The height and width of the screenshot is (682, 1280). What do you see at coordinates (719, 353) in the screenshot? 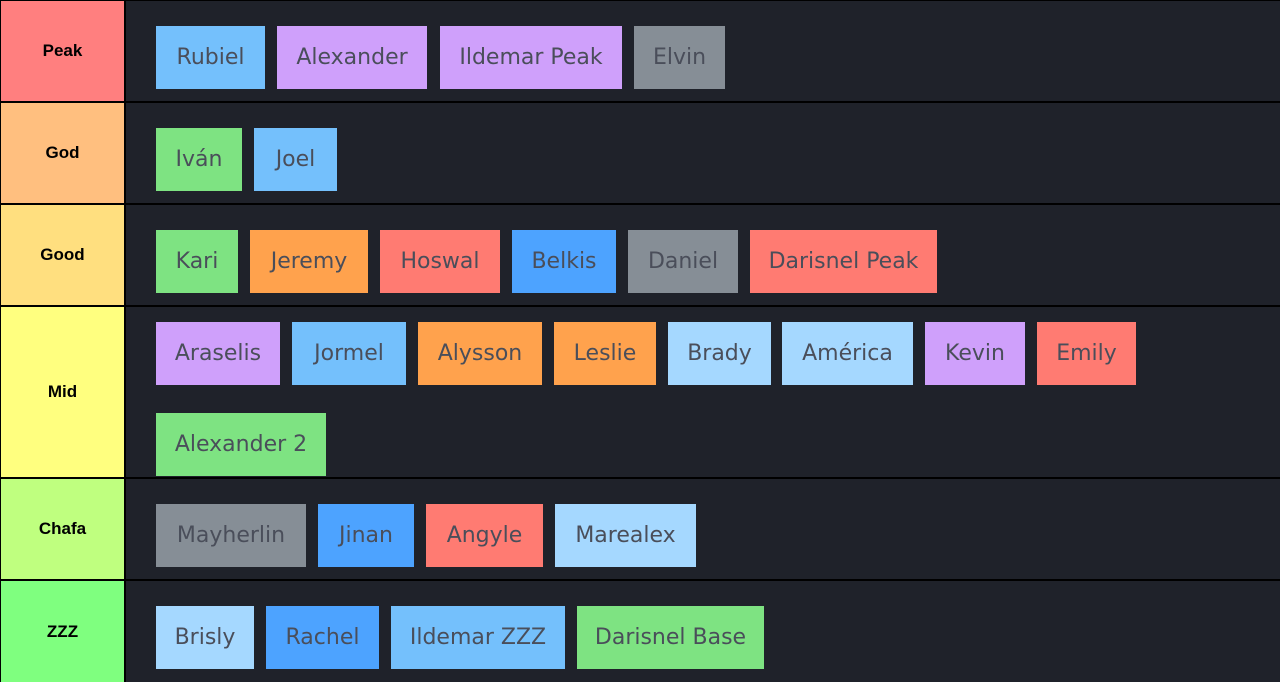
I see `tier-item-brady: Brady` at bounding box center [719, 353].